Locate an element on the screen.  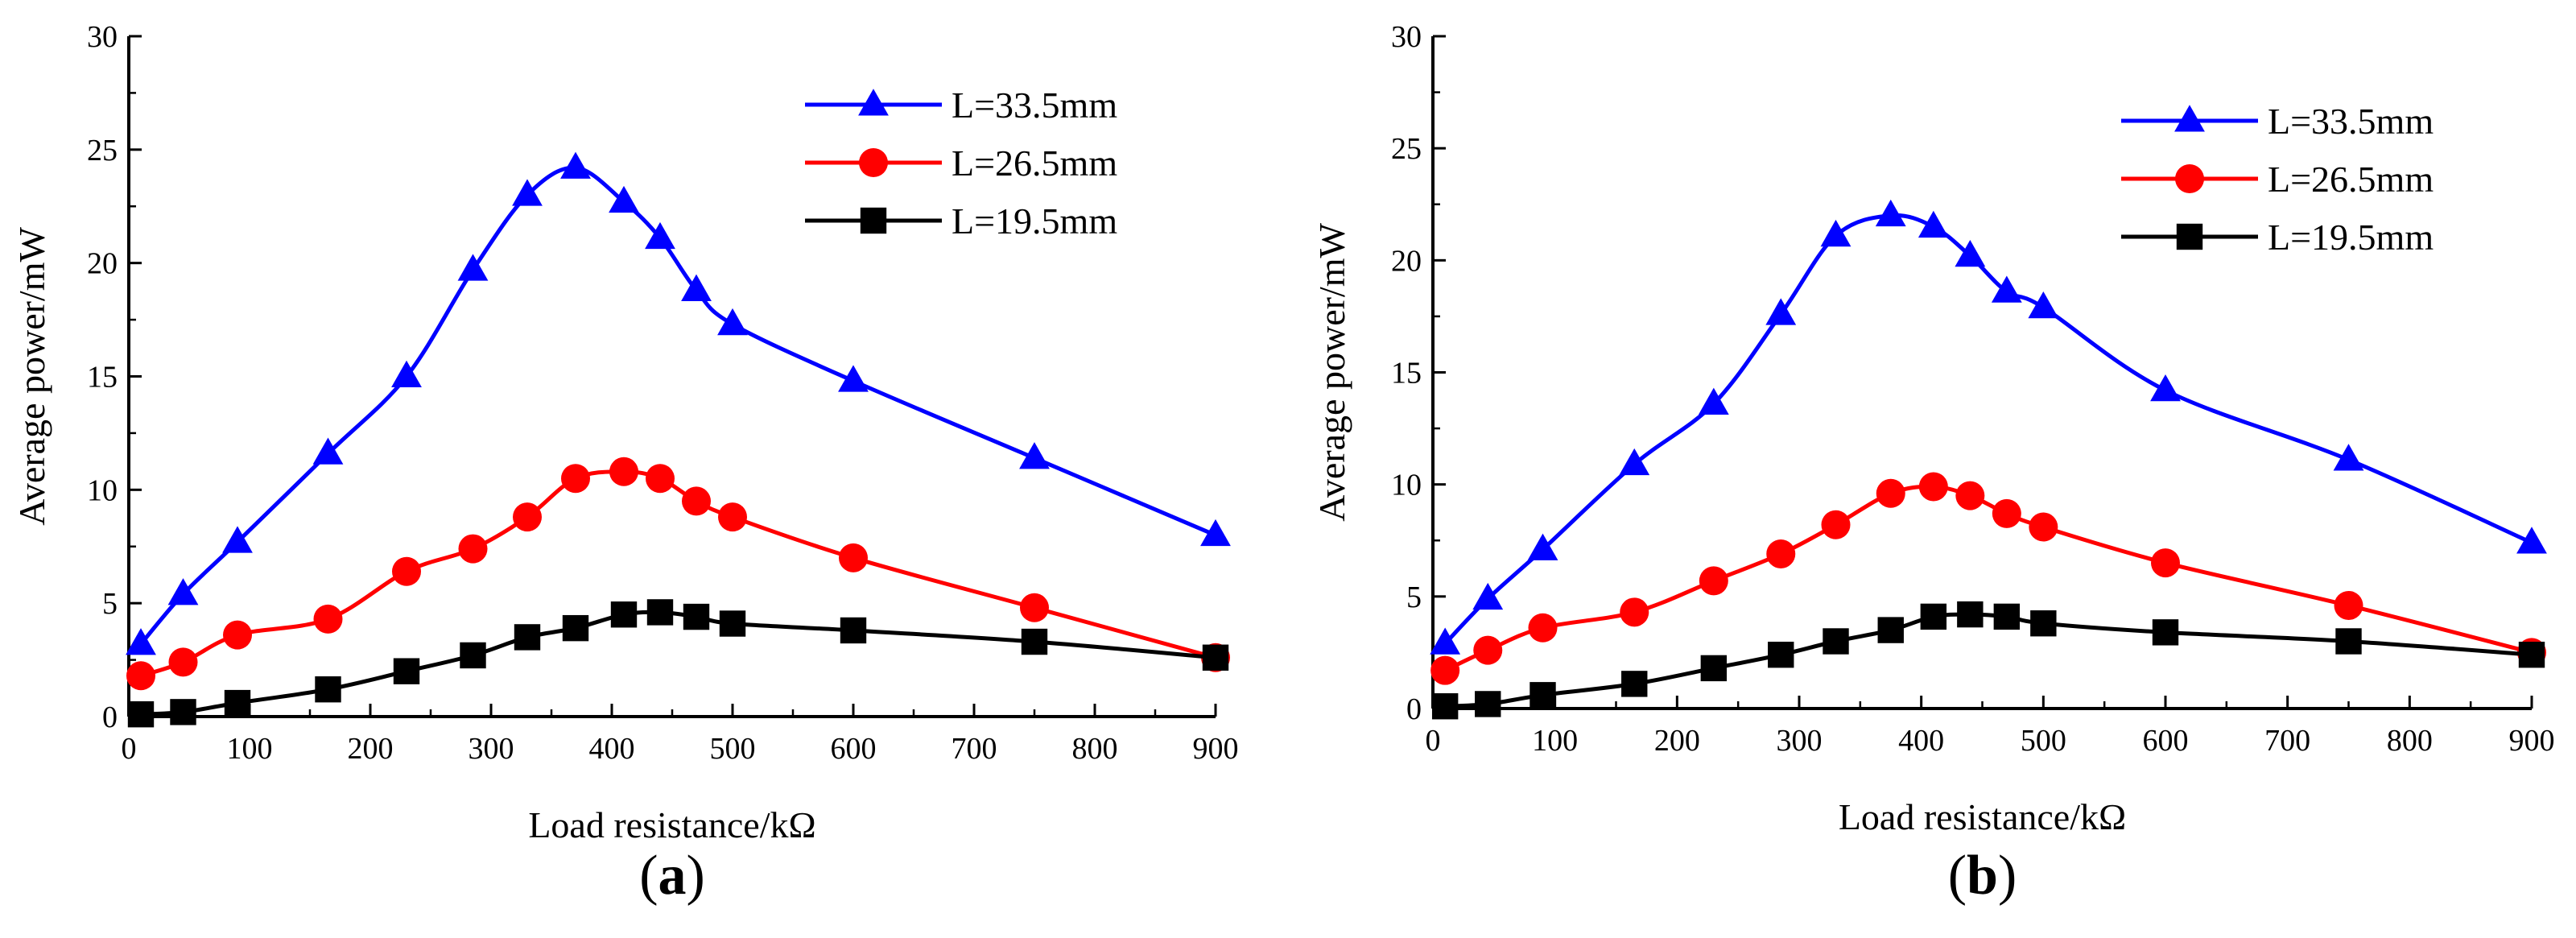
chart-b-panel-label-open: ( is located at coordinates (1957, 876).